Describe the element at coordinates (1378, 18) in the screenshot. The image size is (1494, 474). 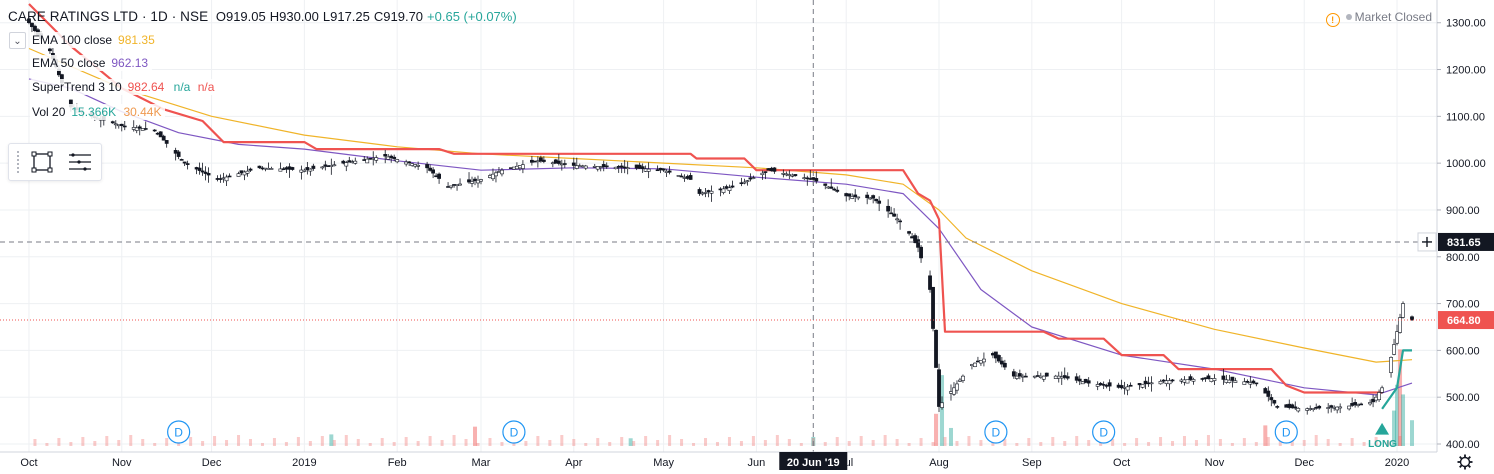
I see `market-status: ! Market Closed` at that location.